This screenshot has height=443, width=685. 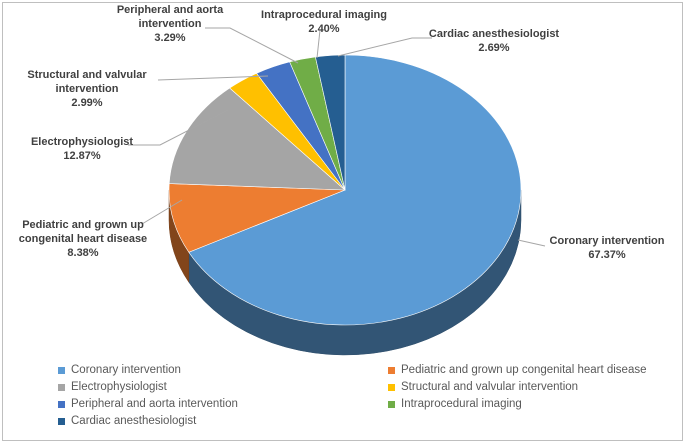 I want to click on data-label-3: Structural and valvular intervention 2.99%, so click(x=87, y=89).